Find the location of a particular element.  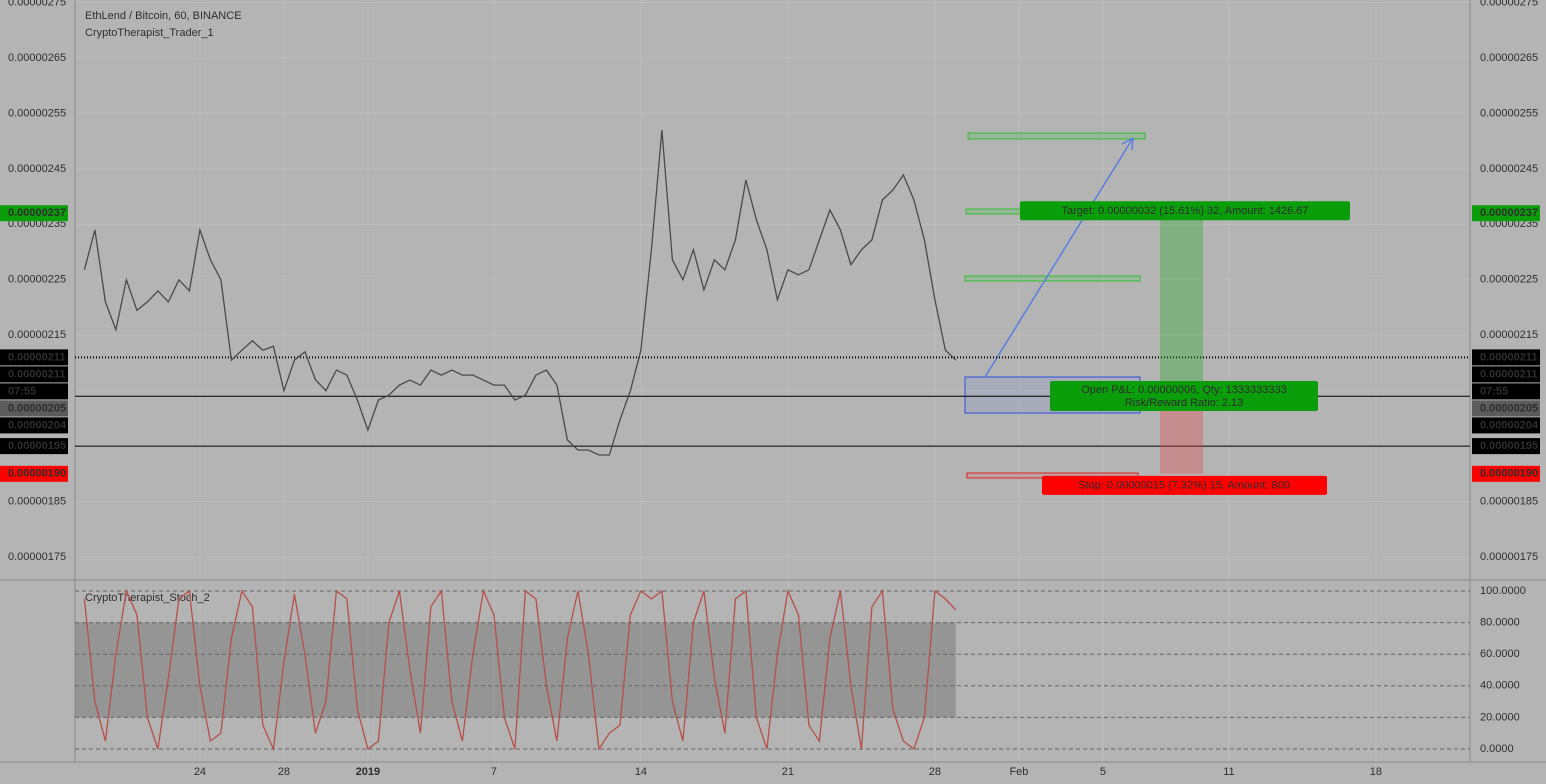

stoch-line is located at coordinates (520, 670).